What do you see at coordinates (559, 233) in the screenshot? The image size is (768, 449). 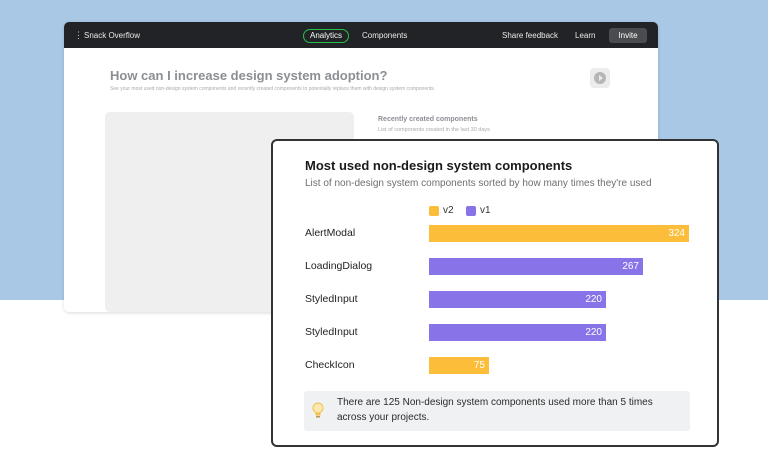 I see `bar-v2: 324` at bounding box center [559, 233].